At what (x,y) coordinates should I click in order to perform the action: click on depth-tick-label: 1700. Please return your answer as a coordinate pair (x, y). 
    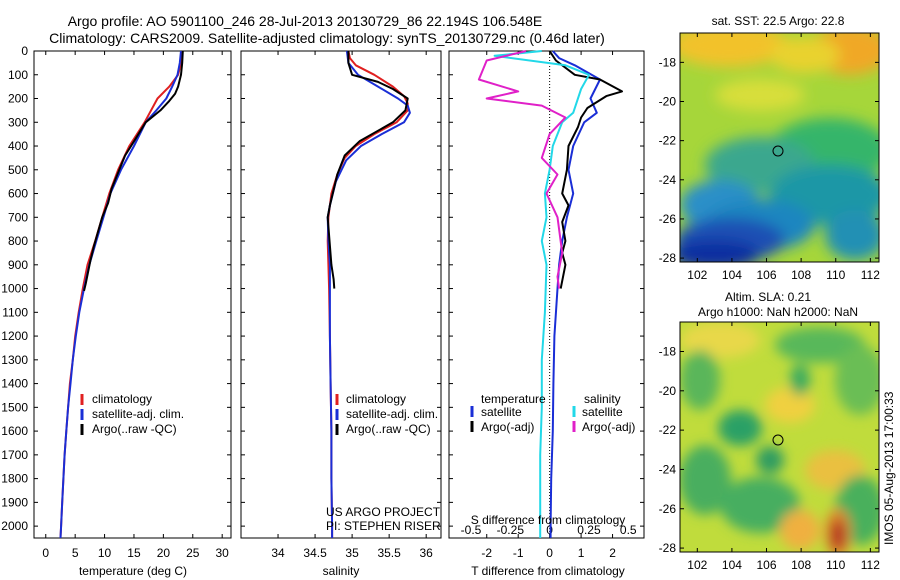
    Looking at the image, I should click on (14, 455).